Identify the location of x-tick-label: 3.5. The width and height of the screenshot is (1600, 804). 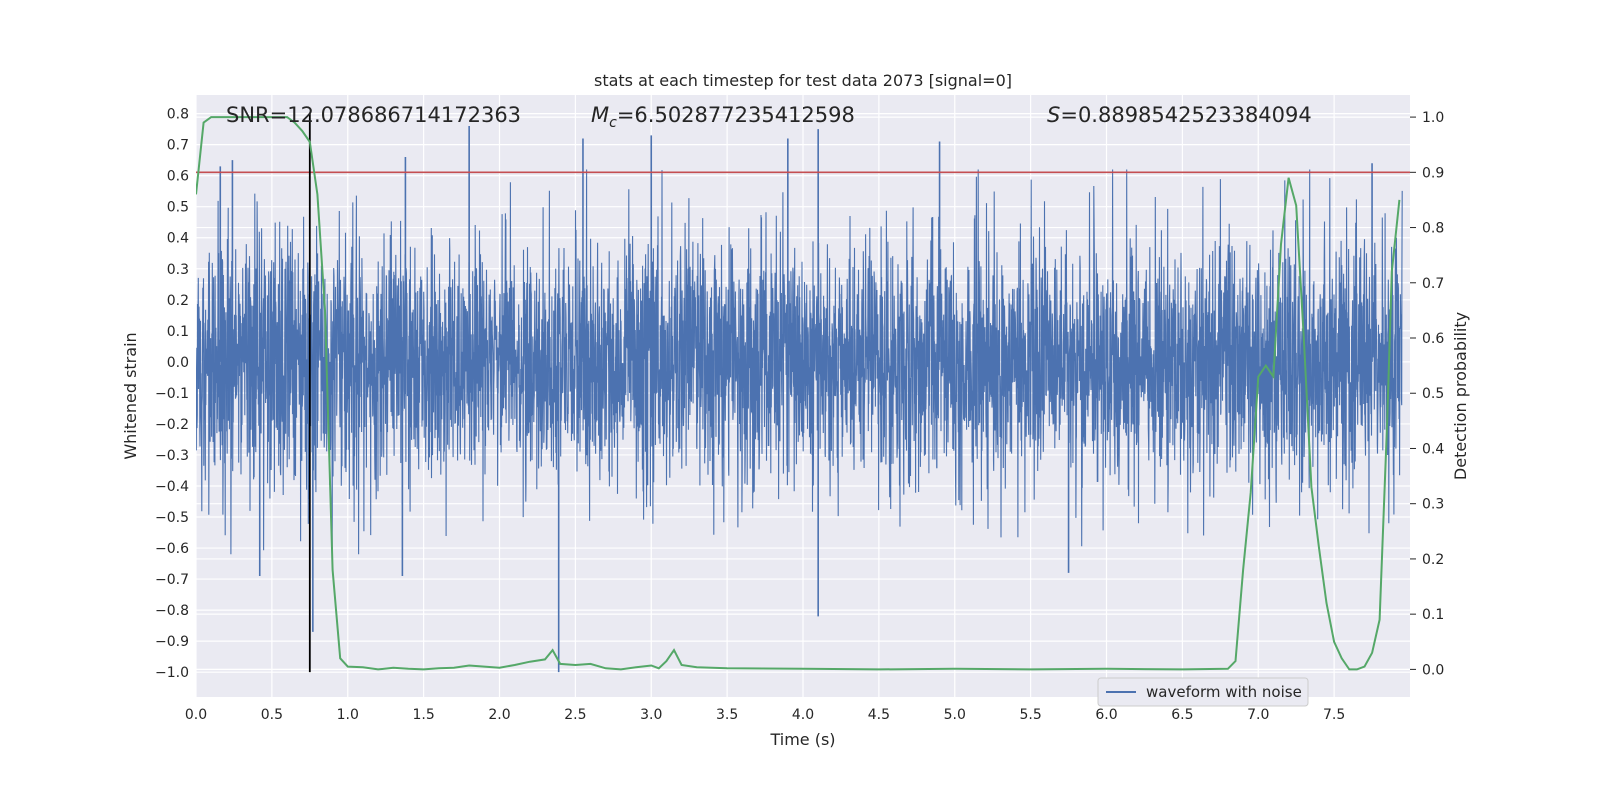
(727, 715).